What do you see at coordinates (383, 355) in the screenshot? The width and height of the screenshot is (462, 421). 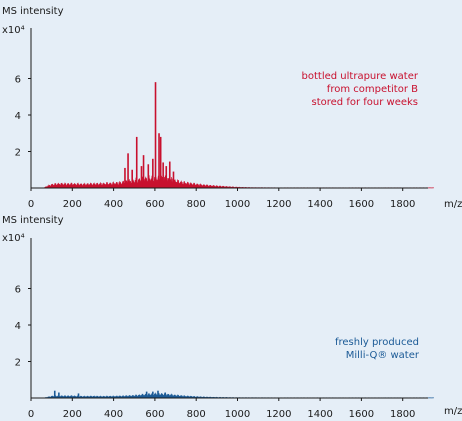 I see `annotation-line: Milli-Q® water` at bounding box center [383, 355].